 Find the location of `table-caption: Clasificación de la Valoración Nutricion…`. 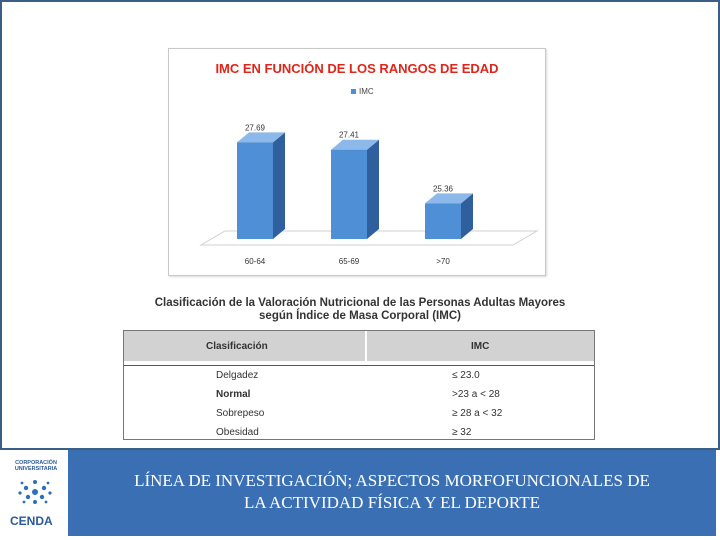

table-caption: Clasificación de la Valoración Nutricion… is located at coordinates (360, 310).